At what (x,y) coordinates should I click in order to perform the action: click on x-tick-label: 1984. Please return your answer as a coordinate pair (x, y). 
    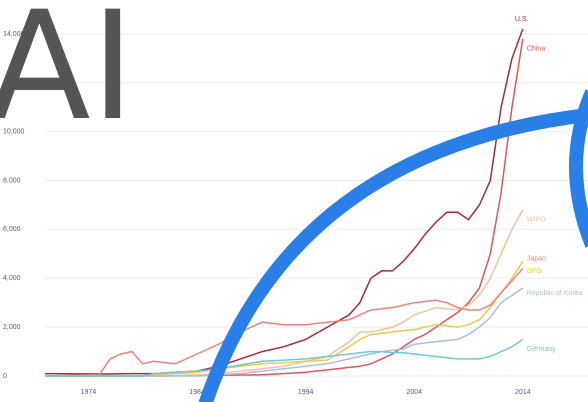
    Looking at the image, I should click on (197, 392).